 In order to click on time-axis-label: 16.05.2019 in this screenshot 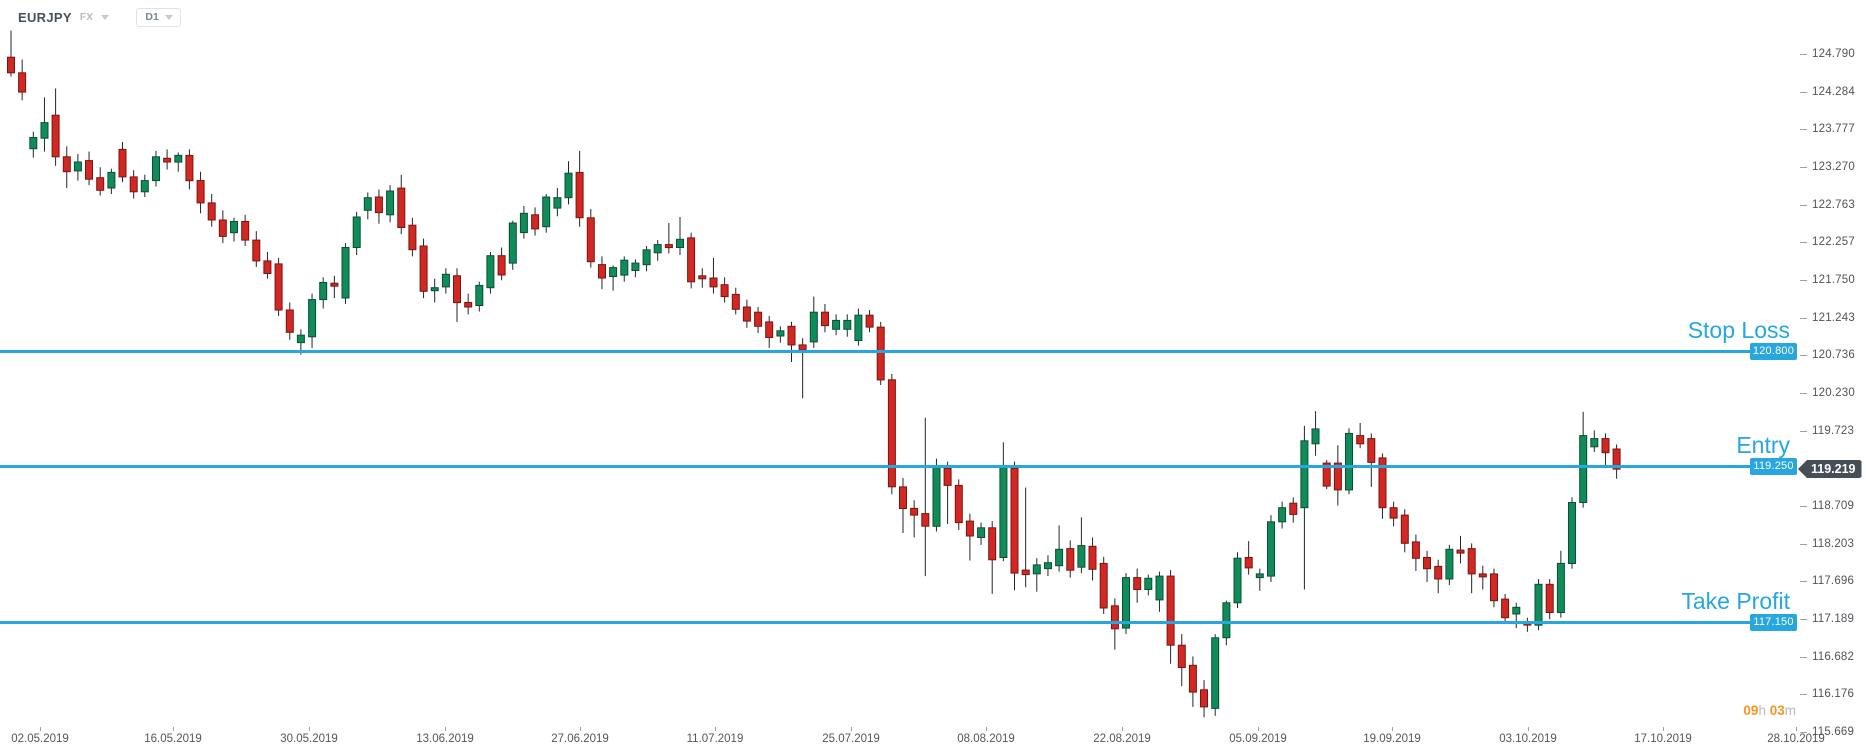, I will do `click(173, 739)`.